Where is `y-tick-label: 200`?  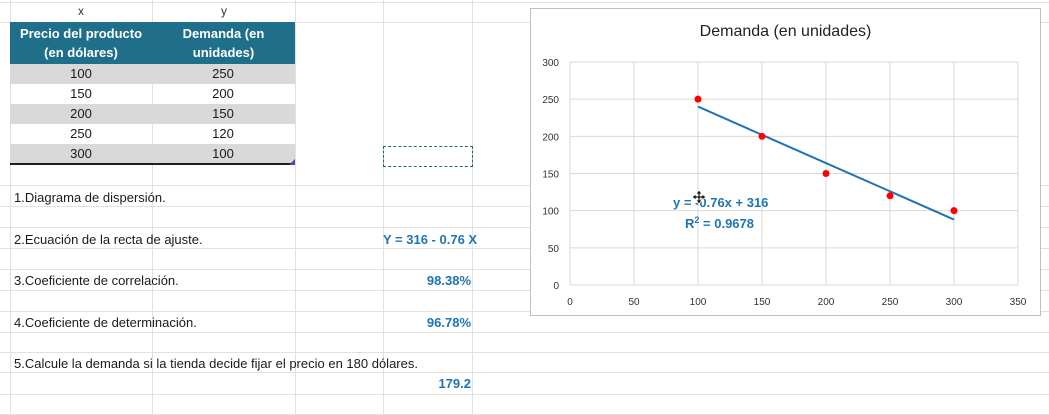 y-tick-label: 200 is located at coordinates (550, 137).